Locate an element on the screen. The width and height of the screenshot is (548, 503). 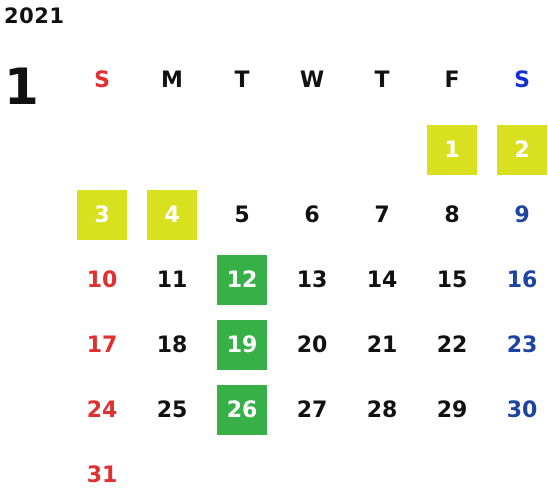
day-cell: 26 is located at coordinates (242, 410).